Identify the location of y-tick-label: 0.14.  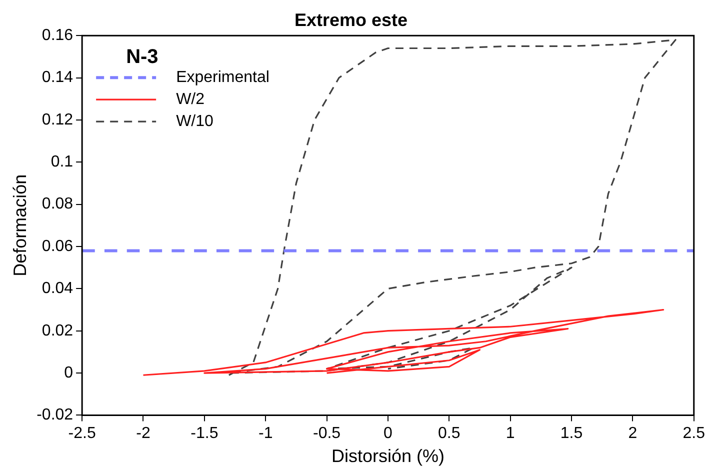
(58, 77).